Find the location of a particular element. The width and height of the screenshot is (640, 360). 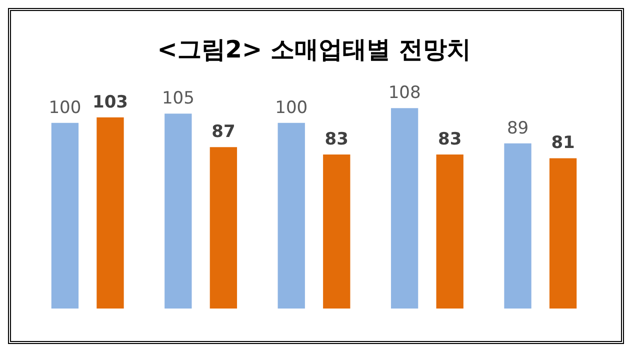

data-label: 87 is located at coordinates (224, 132).